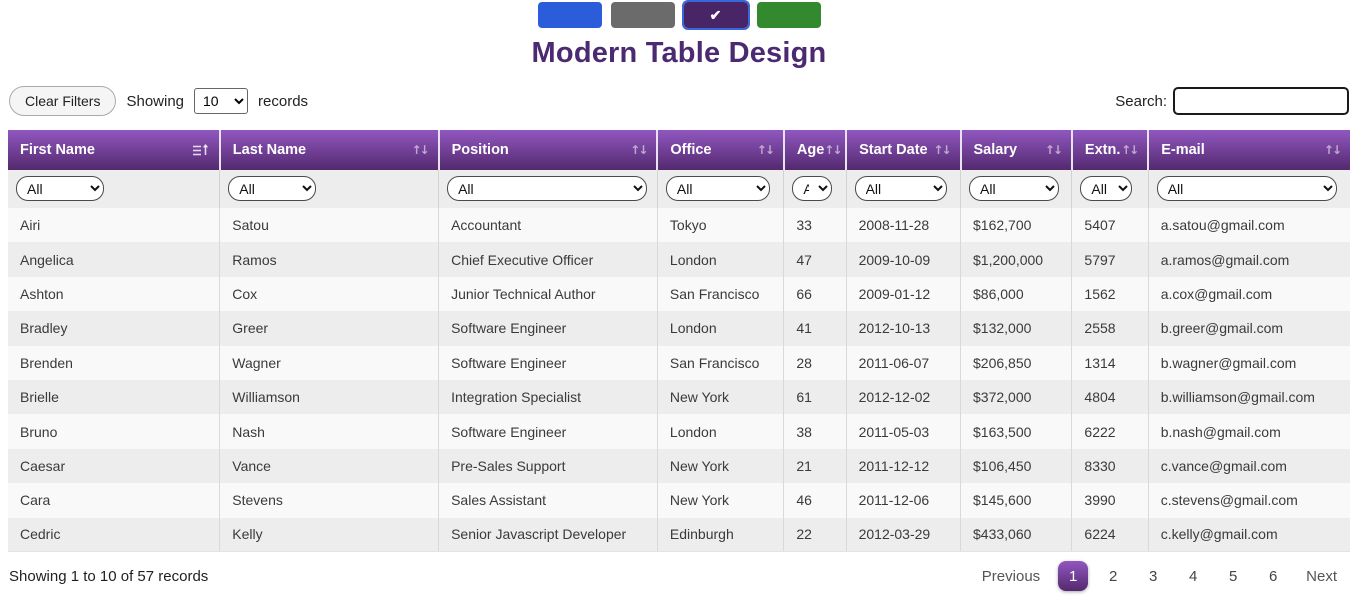 Image resolution: width=1358 pixels, height=609 pixels. Describe the element at coordinates (1249, 259) in the screenshot. I see `table-cell: a.ramos@gmail.com` at that location.